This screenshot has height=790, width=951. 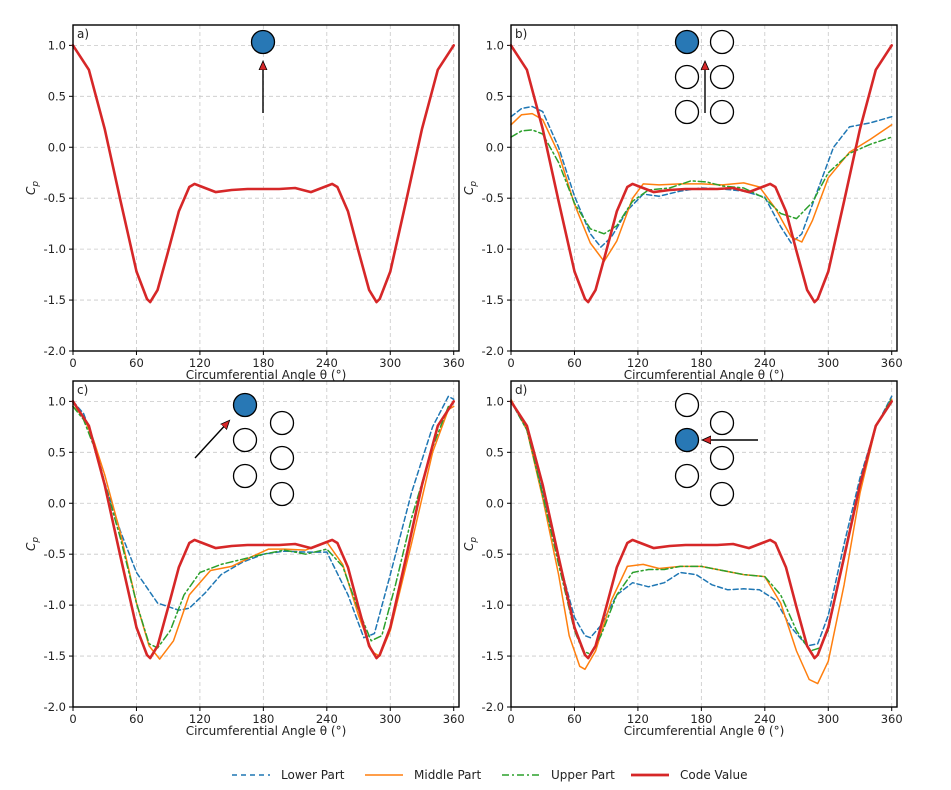 I want to click on flow-arrow, so click(x=211, y=440).